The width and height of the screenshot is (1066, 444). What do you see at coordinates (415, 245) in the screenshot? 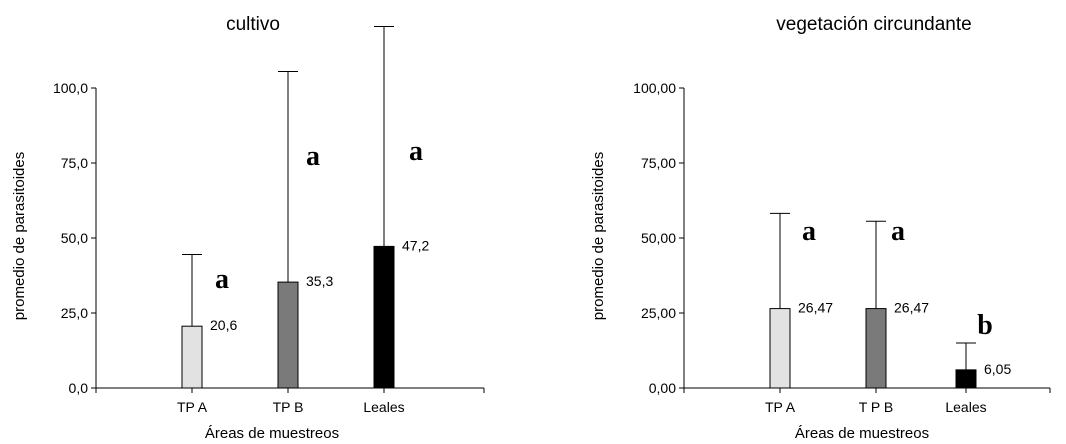
I see `chart1-data-label: 47,2` at bounding box center [415, 245].